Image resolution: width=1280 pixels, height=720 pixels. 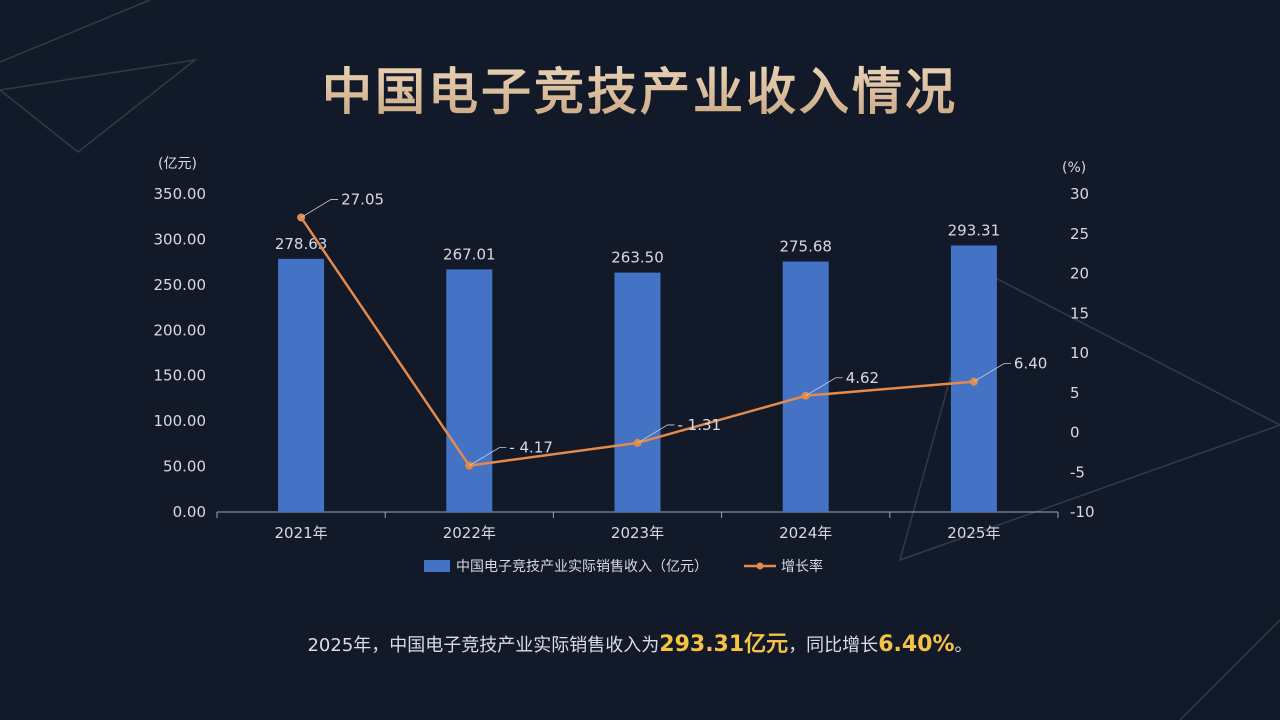 I want to click on x-axis-category-label: 2025年, so click(x=973, y=533).